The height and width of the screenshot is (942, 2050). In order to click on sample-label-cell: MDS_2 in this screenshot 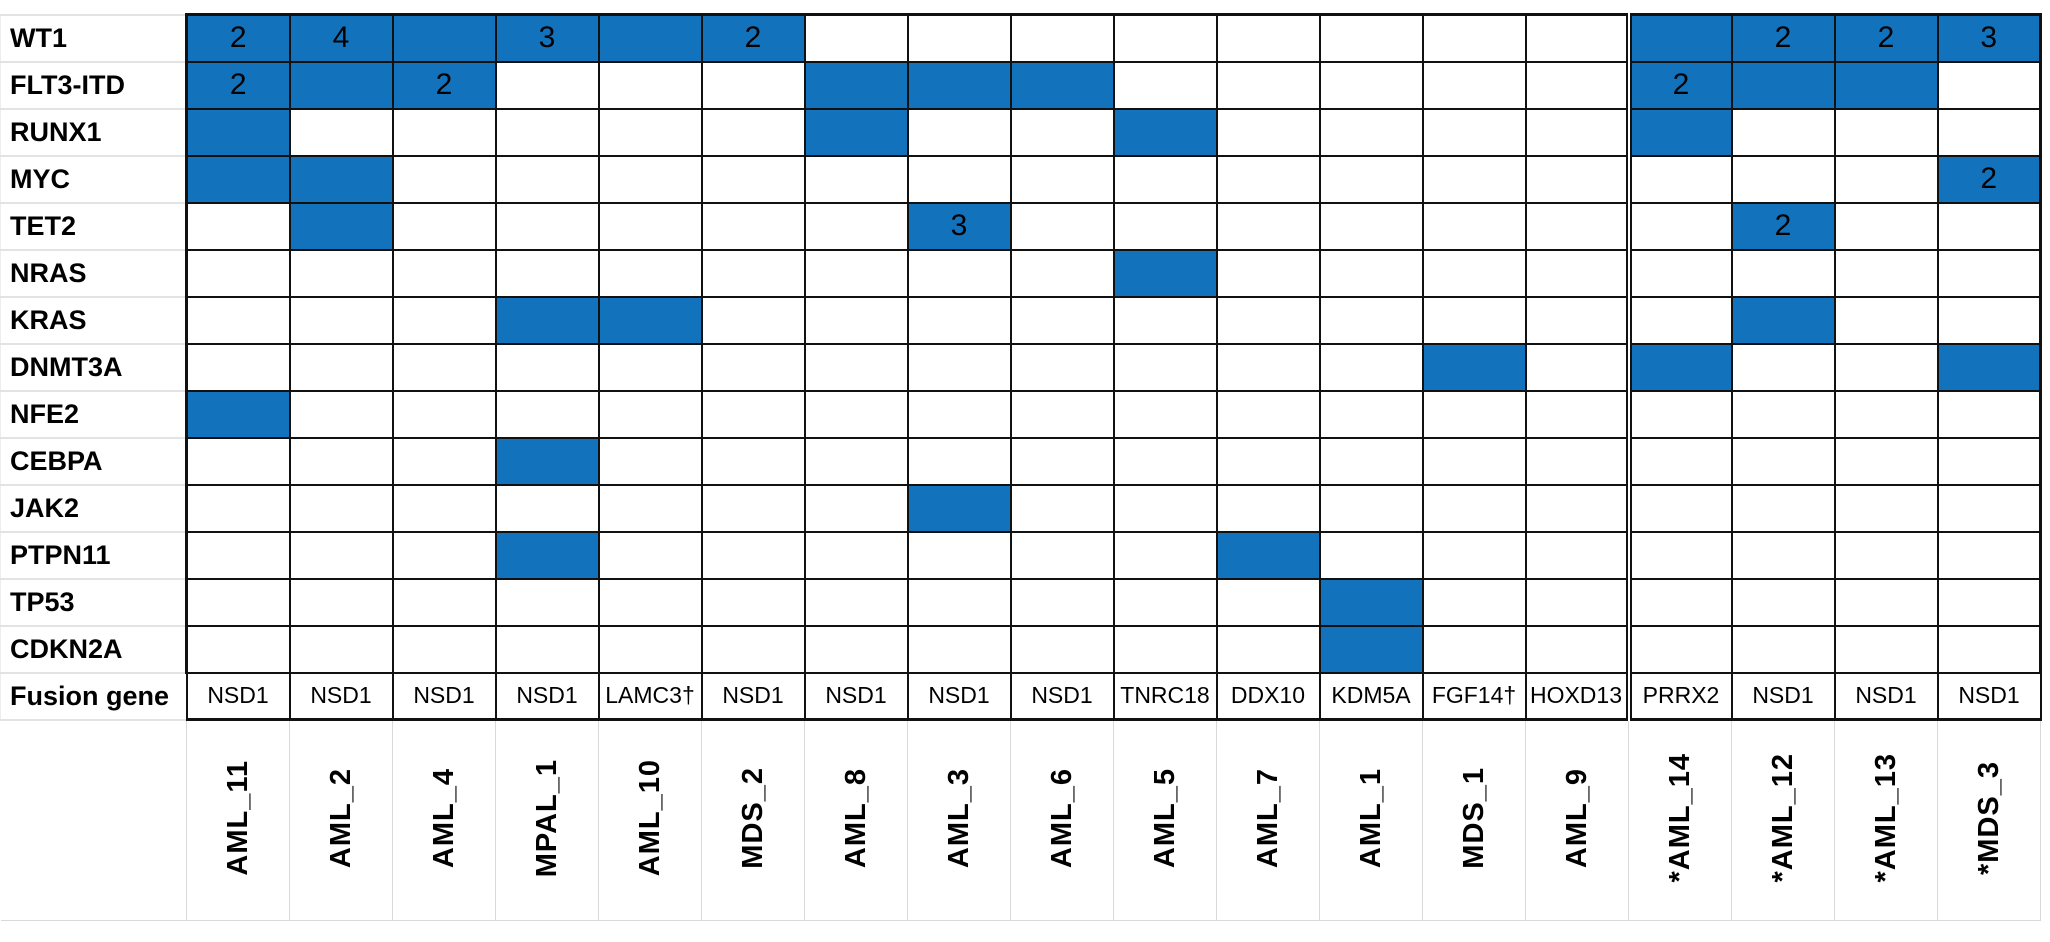, I will do `click(753, 820)`.